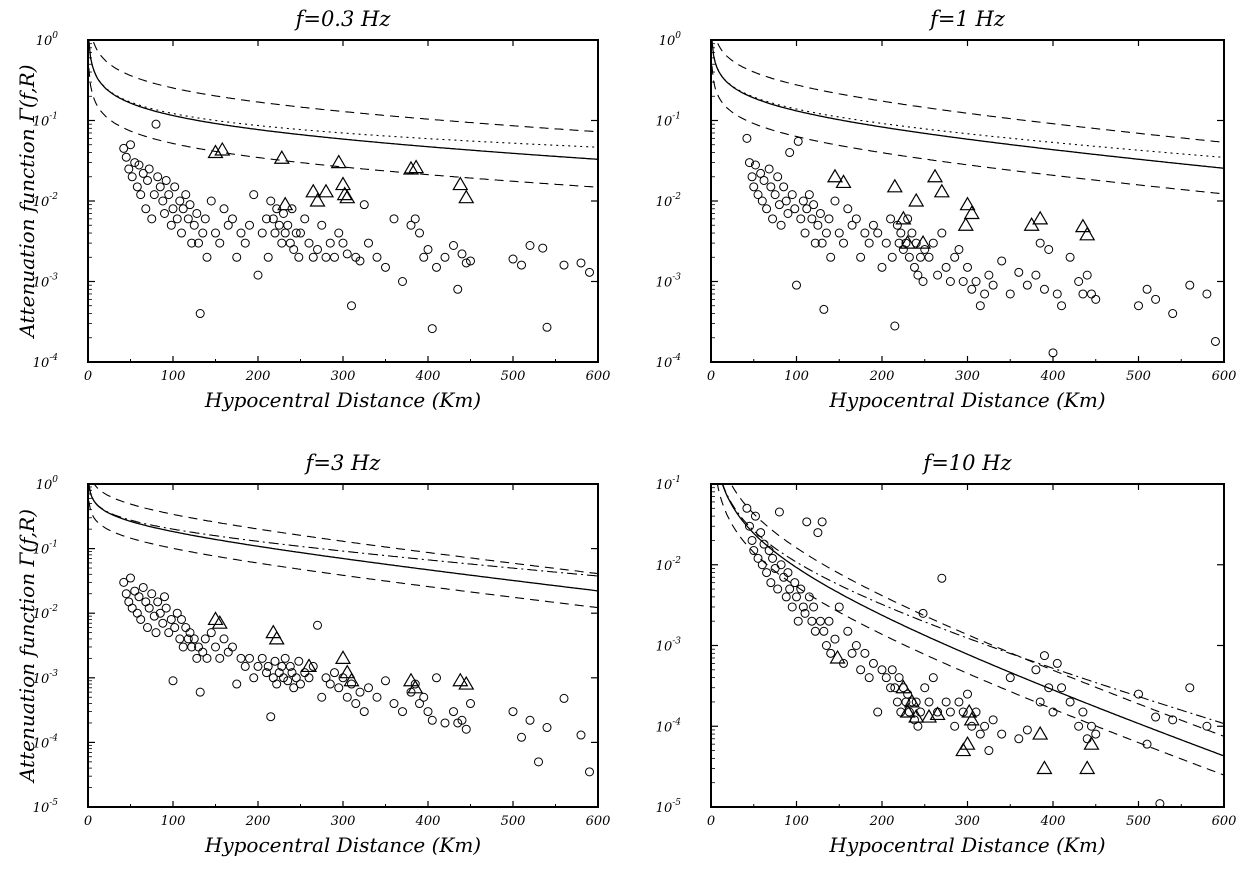 Image resolution: width=1250 pixels, height=871 pixels. What do you see at coordinates (343, 99) in the screenshot?
I see `model-curve-solid` at bounding box center [343, 99].